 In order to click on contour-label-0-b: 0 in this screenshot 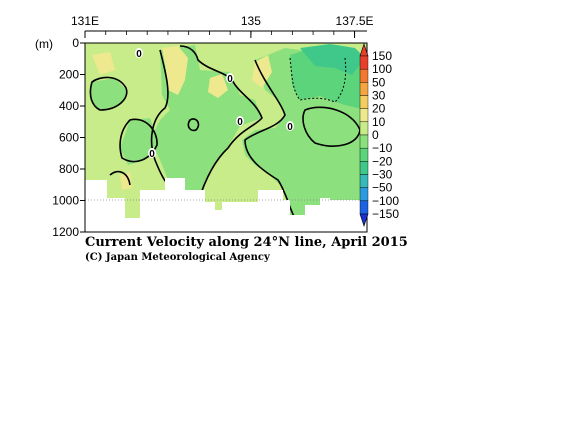, I will do `click(230, 79)`.